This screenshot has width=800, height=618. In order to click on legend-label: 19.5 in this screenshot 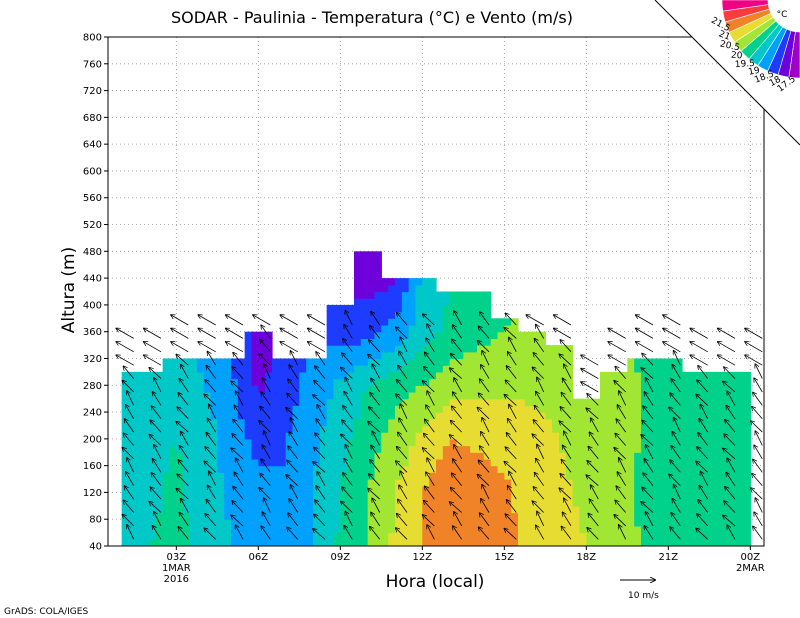, I will do `click(745, 64)`.